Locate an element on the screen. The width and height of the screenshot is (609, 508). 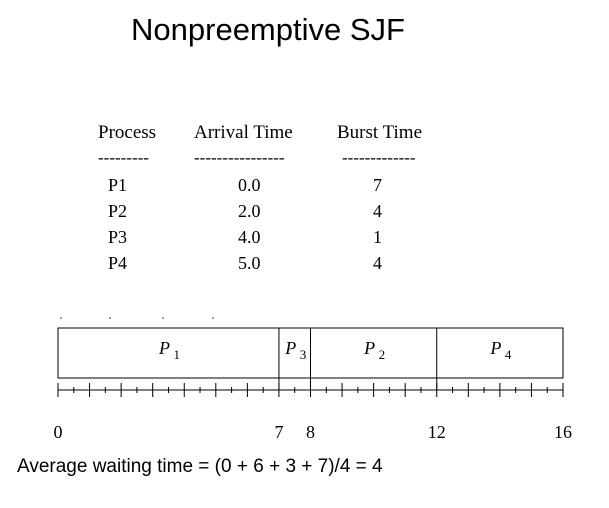
cell-burst: 7 is located at coordinates (377, 185).